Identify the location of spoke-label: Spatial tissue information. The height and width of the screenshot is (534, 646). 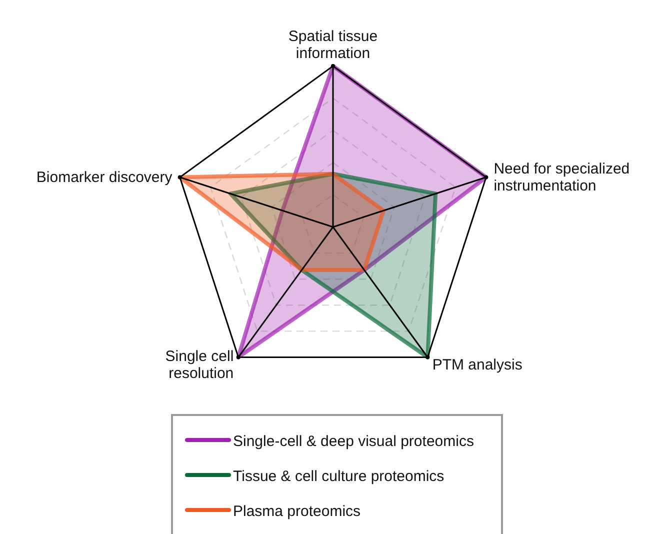
(333, 45).